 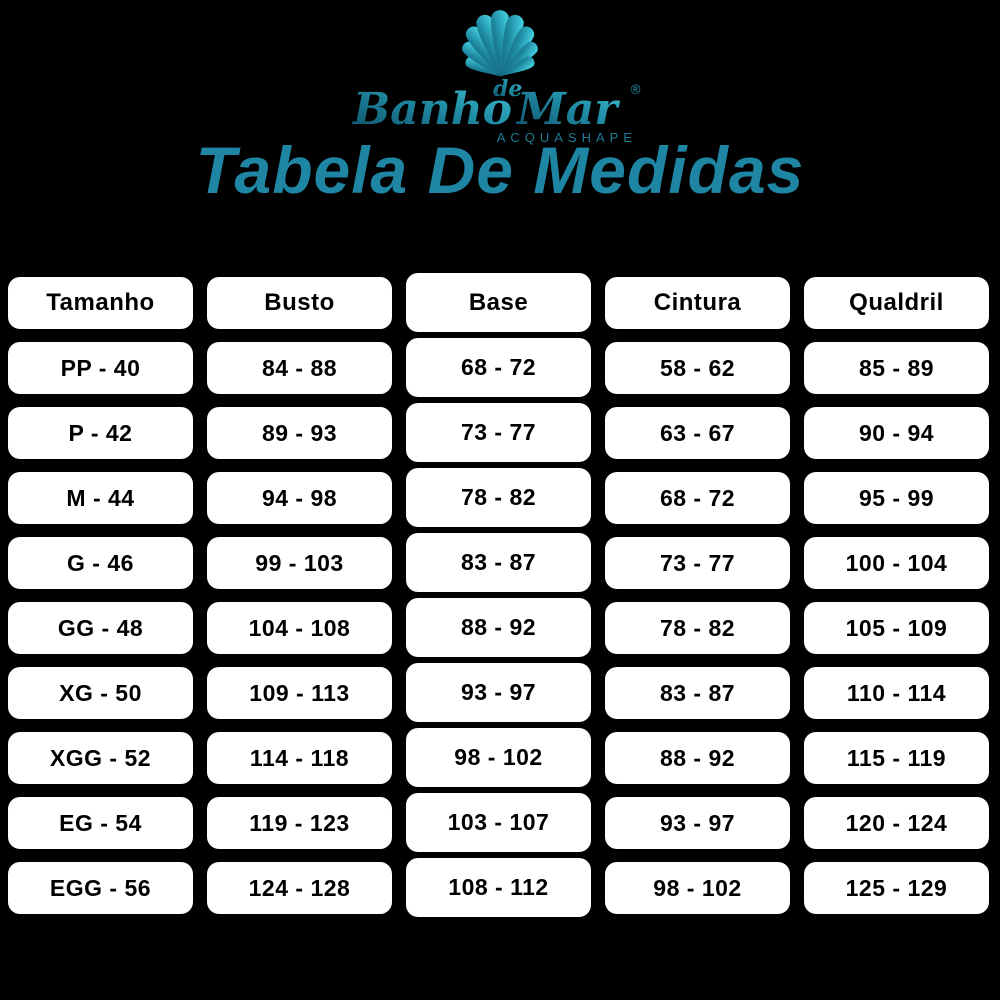 I want to click on measure-cell: 120 - 124, so click(x=896, y=823).